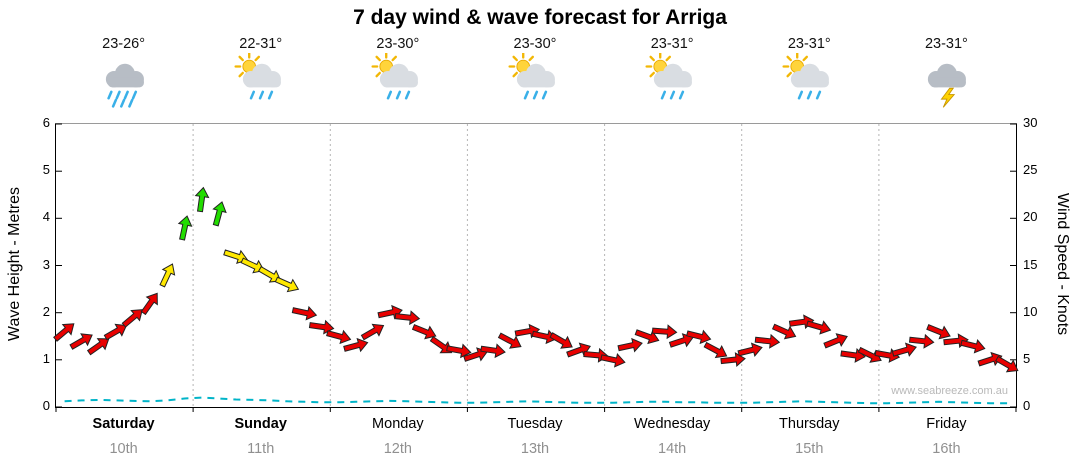 The height and width of the screenshot is (475, 1080). Describe the element at coordinates (946, 449) in the screenshot. I see `day-date-label: 16th` at that location.